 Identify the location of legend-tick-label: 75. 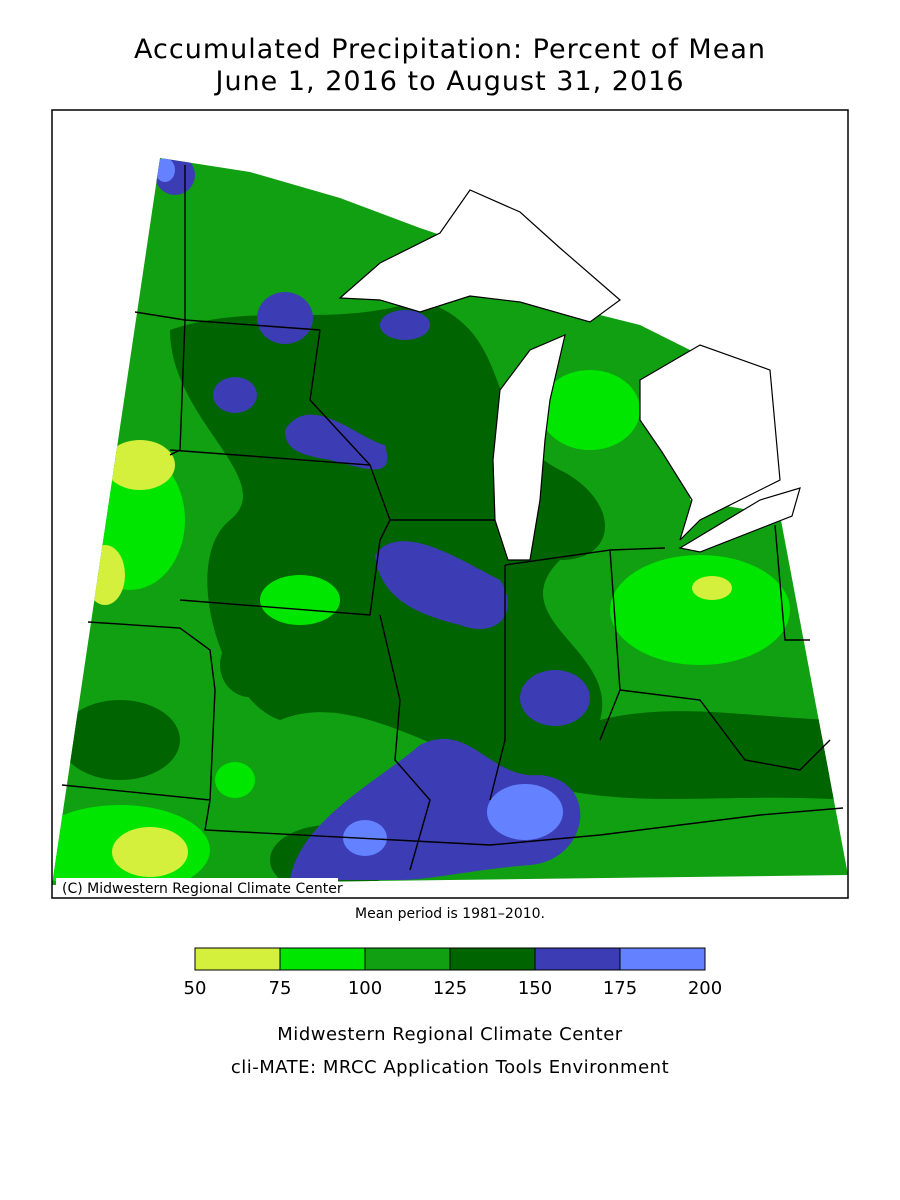
(280, 988).